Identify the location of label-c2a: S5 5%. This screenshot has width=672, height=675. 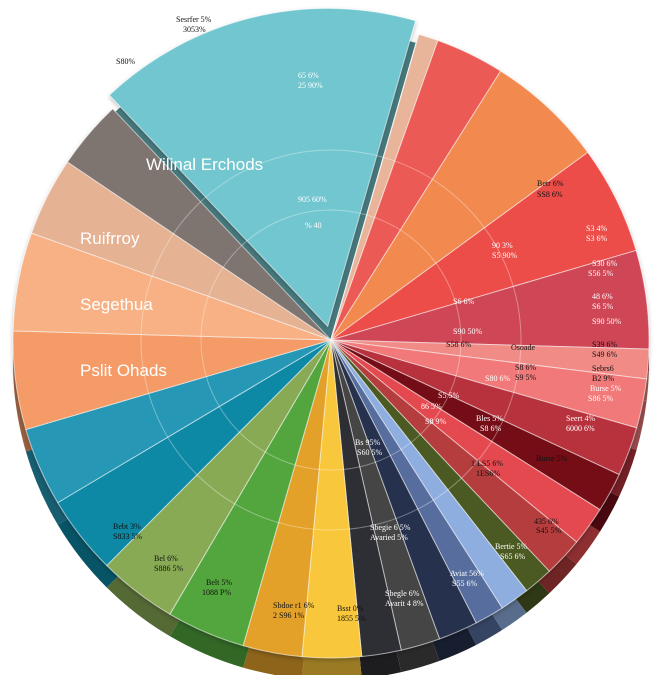
(448, 395).